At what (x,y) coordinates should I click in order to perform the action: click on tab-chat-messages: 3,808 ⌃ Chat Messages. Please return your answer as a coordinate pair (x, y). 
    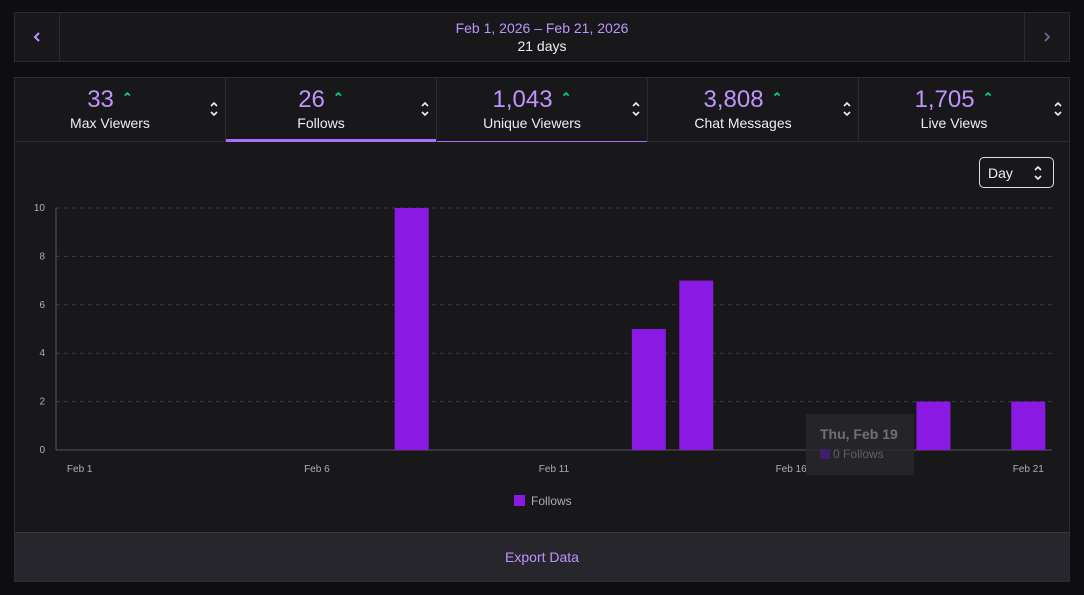
    Looking at the image, I should click on (753, 109).